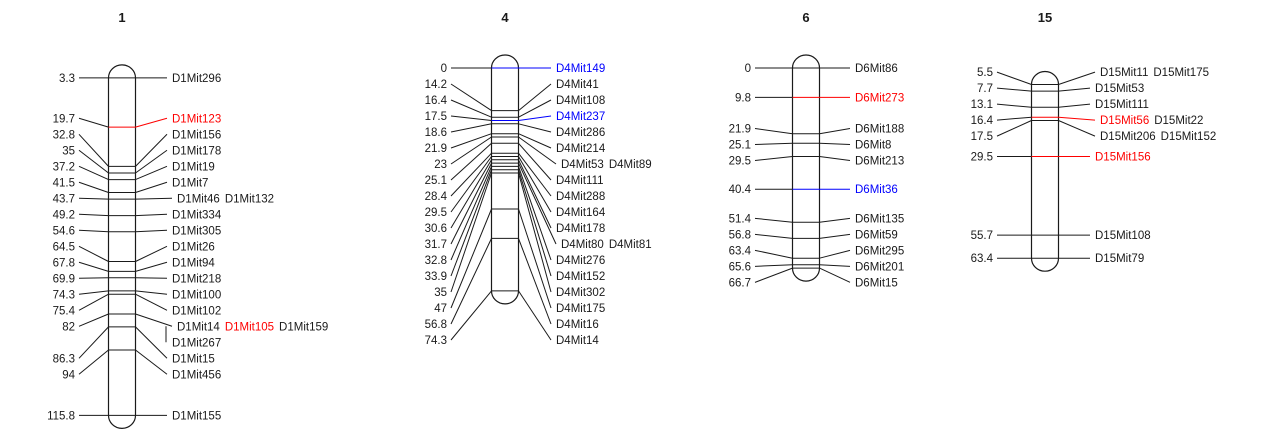 The width and height of the screenshot is (1280, 436). What do you see at coordinates (64, 295) in the screenshot?
I see `marker-position-label: 74.3` at bounding box center [64, 295].